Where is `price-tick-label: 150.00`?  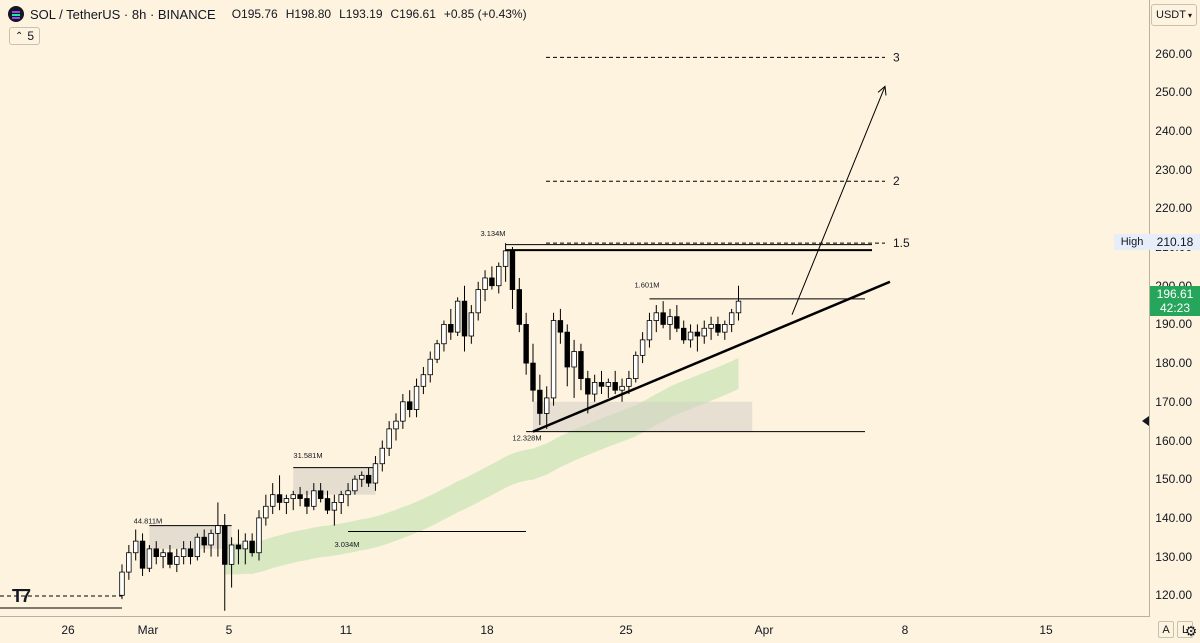 price-tick-label: 150.00 is located at coordinates (1173, 479).